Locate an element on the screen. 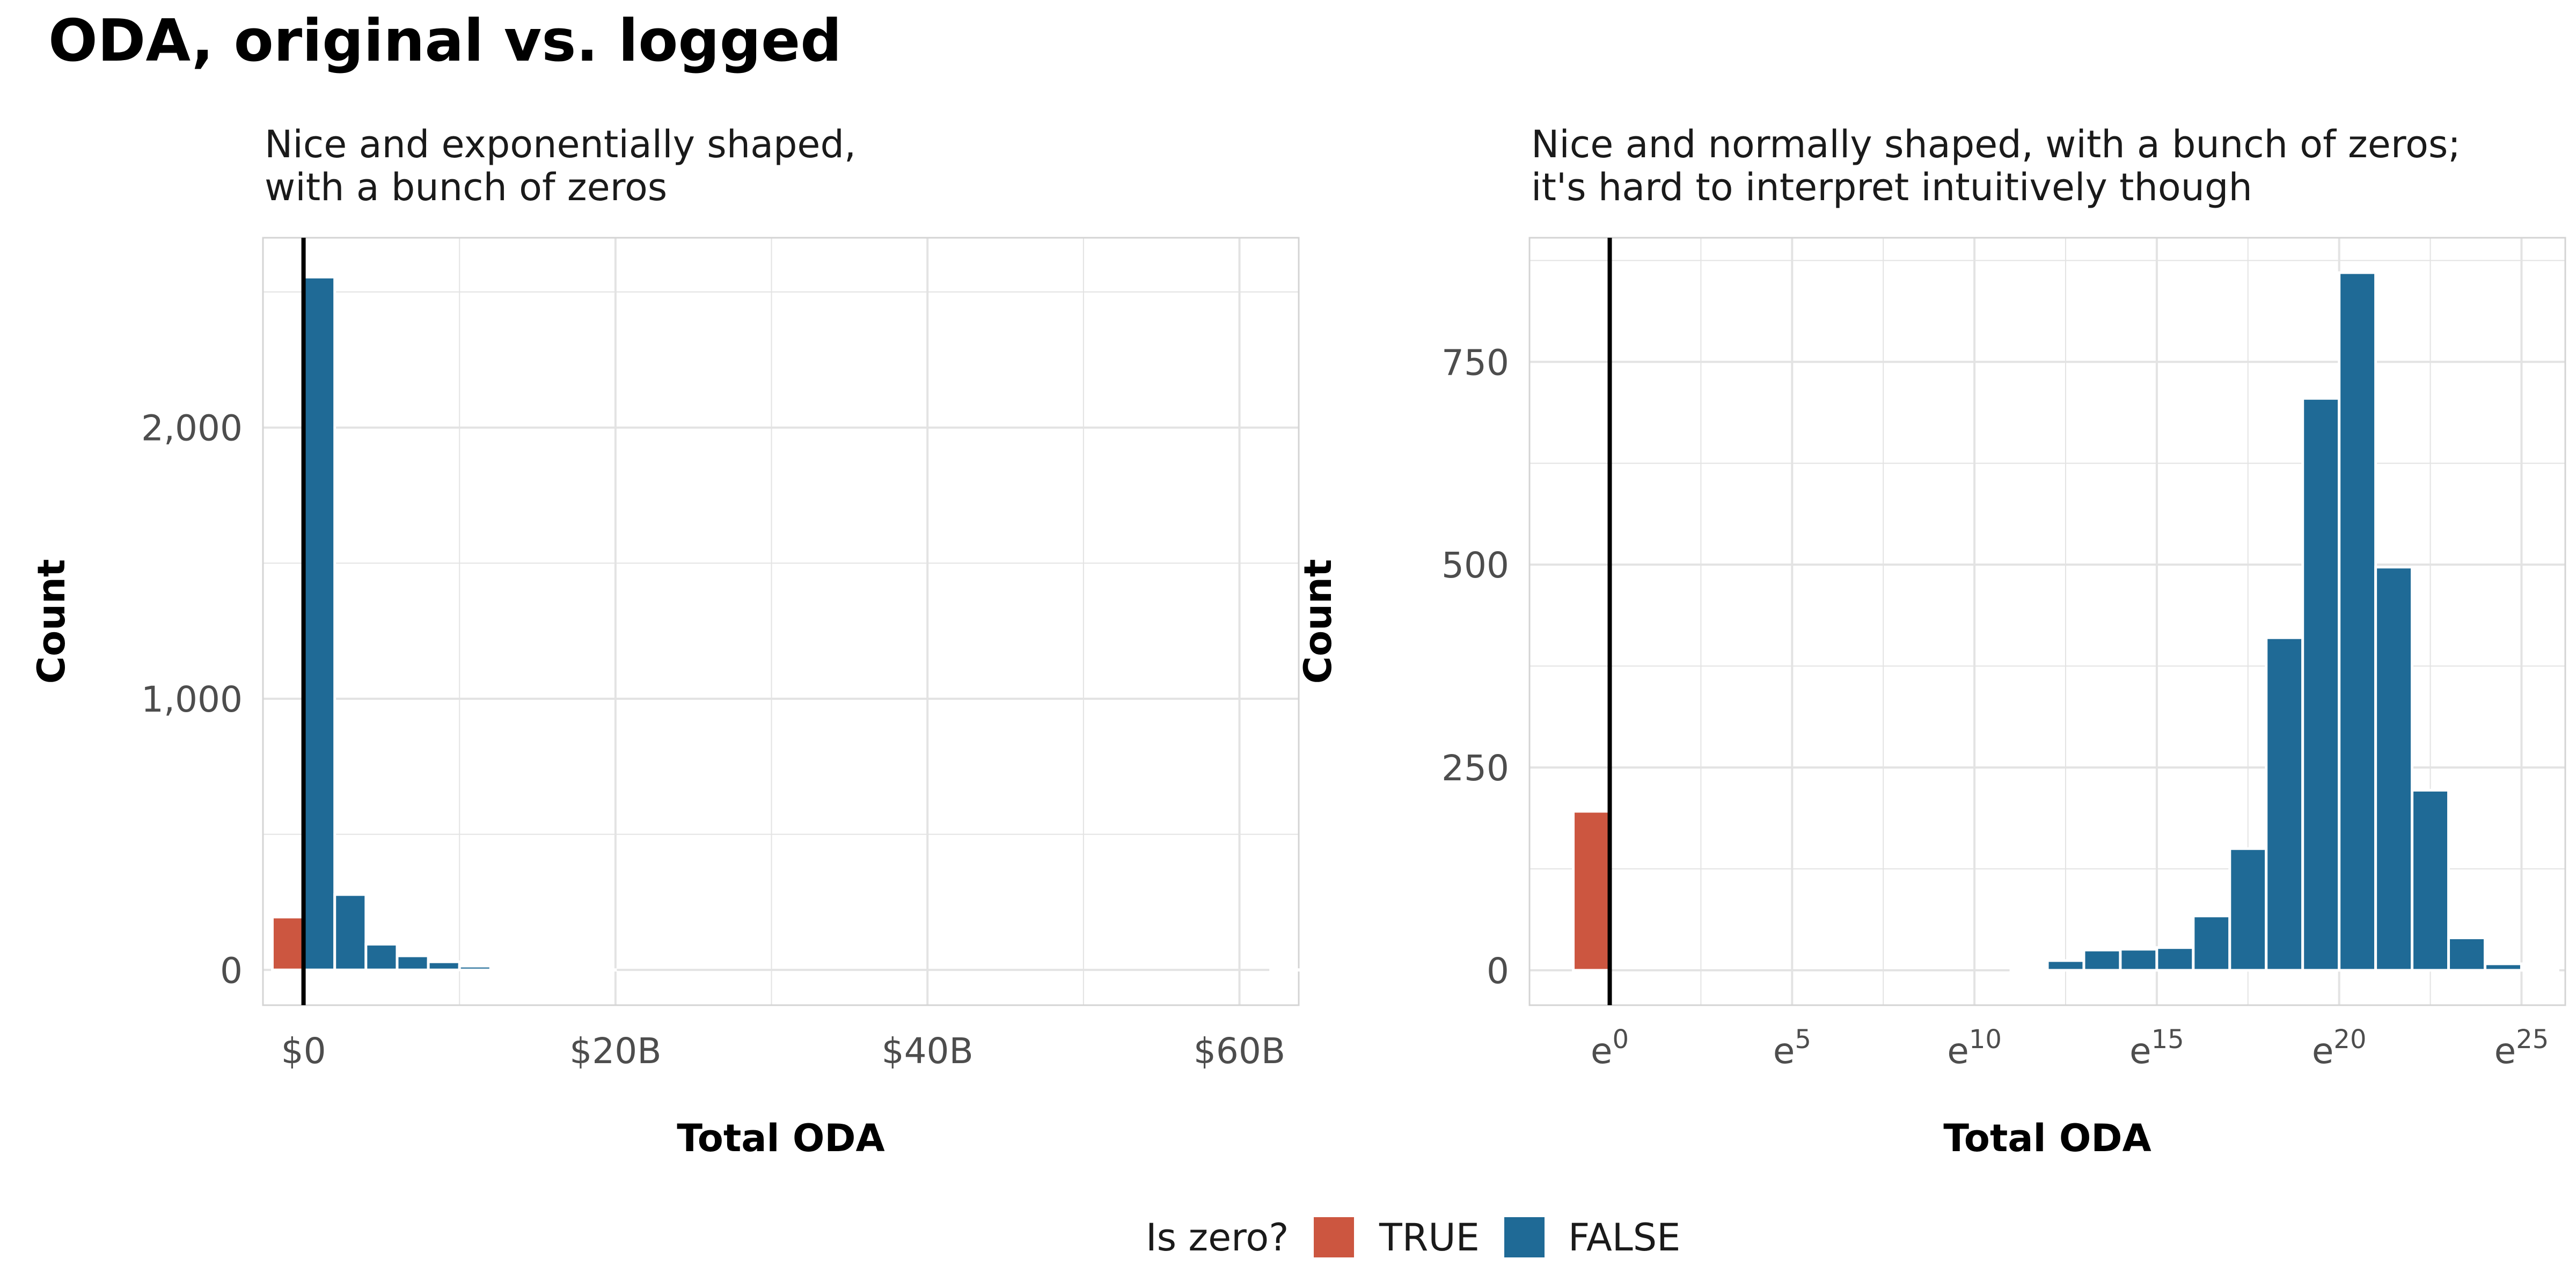 The height and width of the screenshot is (1288, 2576). legend-label-false: FALSE is located at coordinates (1624, 1238).